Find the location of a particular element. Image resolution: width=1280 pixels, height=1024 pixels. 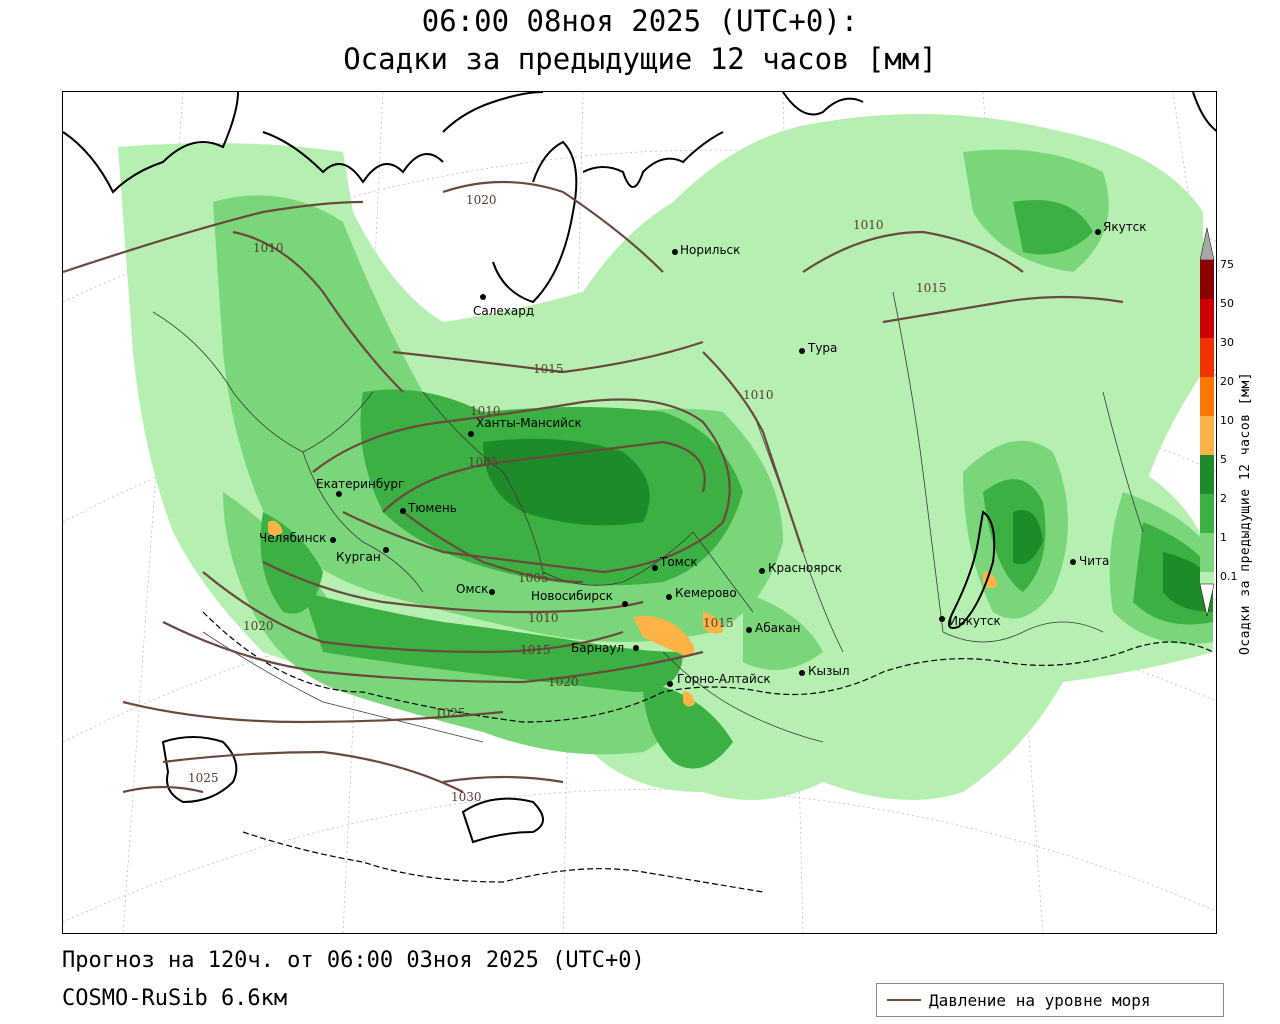

city-label: Салехард is located at coordinates (503, 311).